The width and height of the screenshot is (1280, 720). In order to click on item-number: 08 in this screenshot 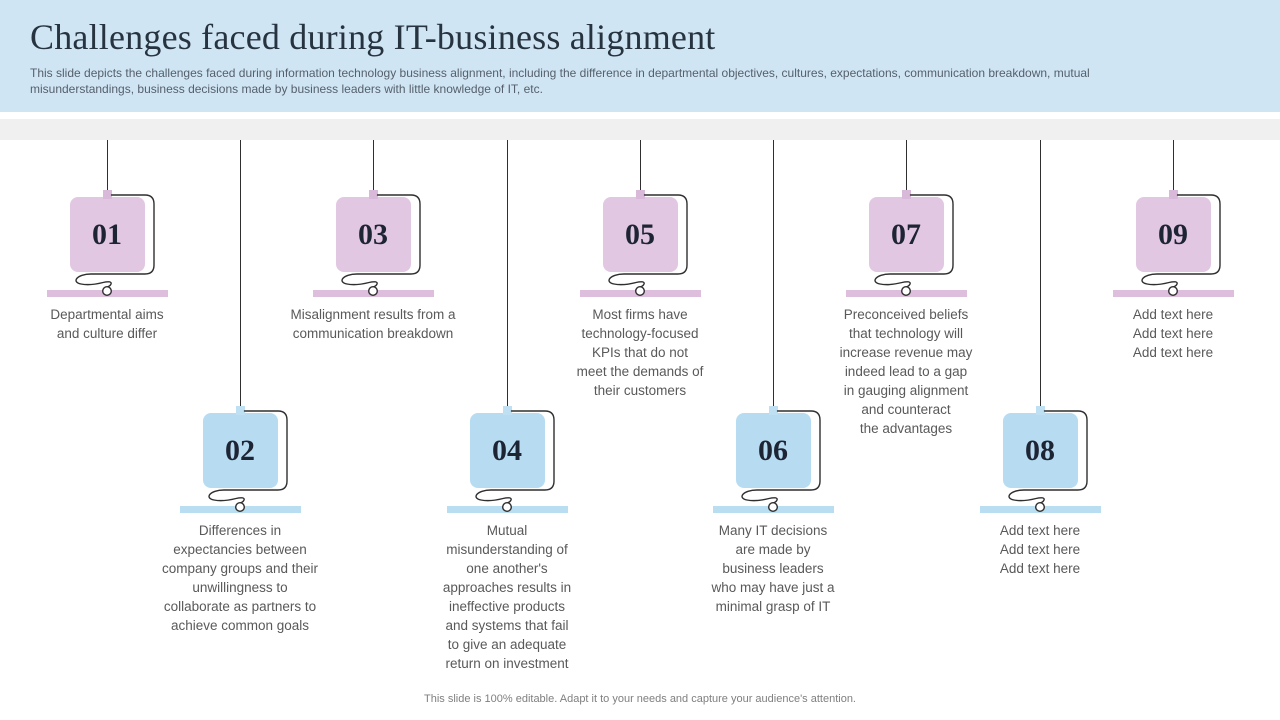, I will do `click(1040, 450)`.